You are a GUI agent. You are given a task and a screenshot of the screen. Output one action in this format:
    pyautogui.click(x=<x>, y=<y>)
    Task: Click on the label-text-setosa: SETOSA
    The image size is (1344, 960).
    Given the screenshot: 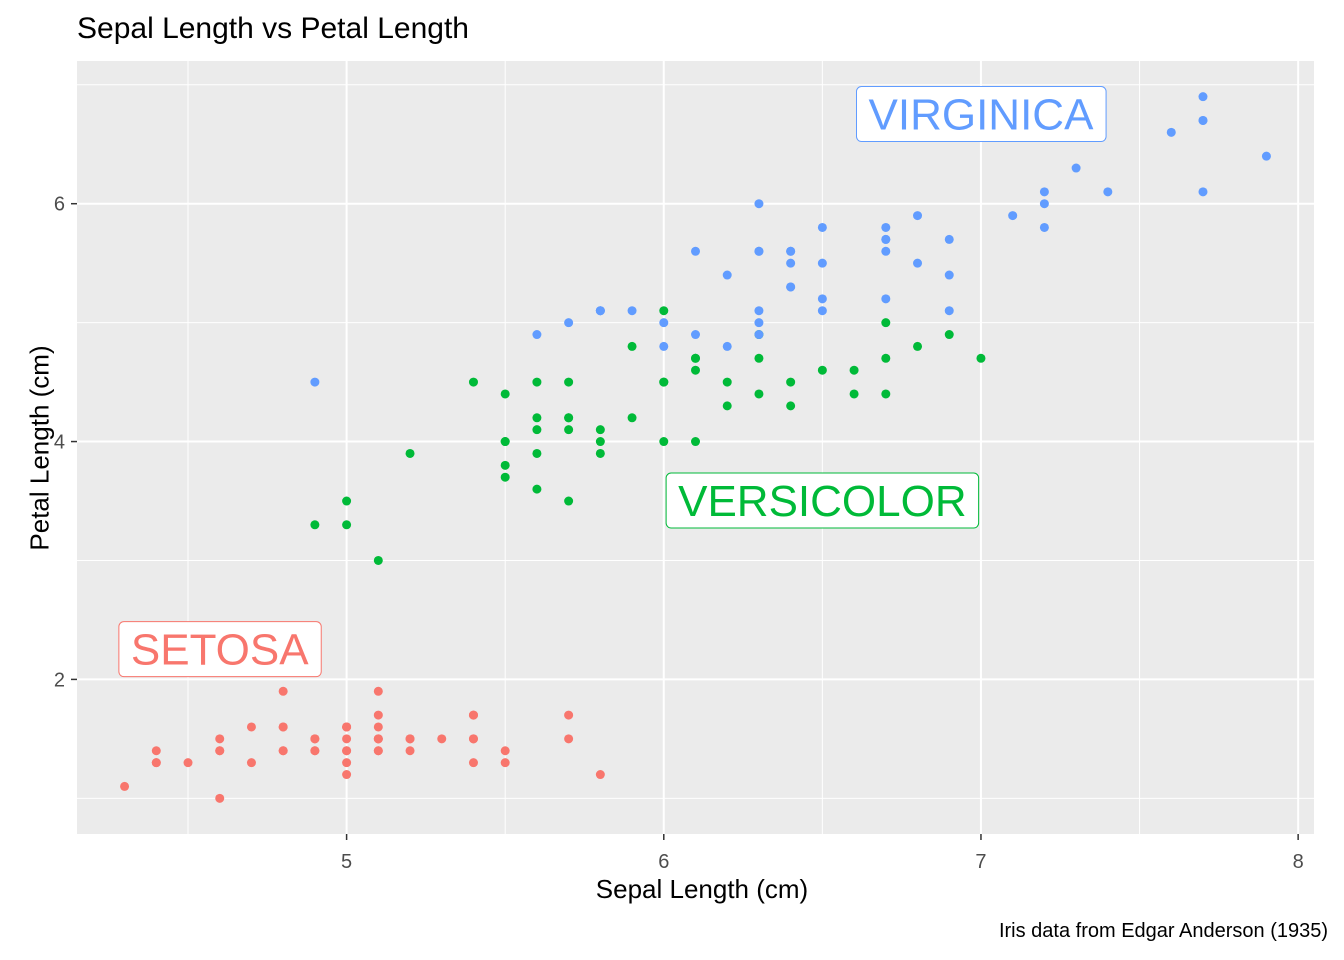 What is the action you would take?
    pyautogui.click(x=220, y=650)
    